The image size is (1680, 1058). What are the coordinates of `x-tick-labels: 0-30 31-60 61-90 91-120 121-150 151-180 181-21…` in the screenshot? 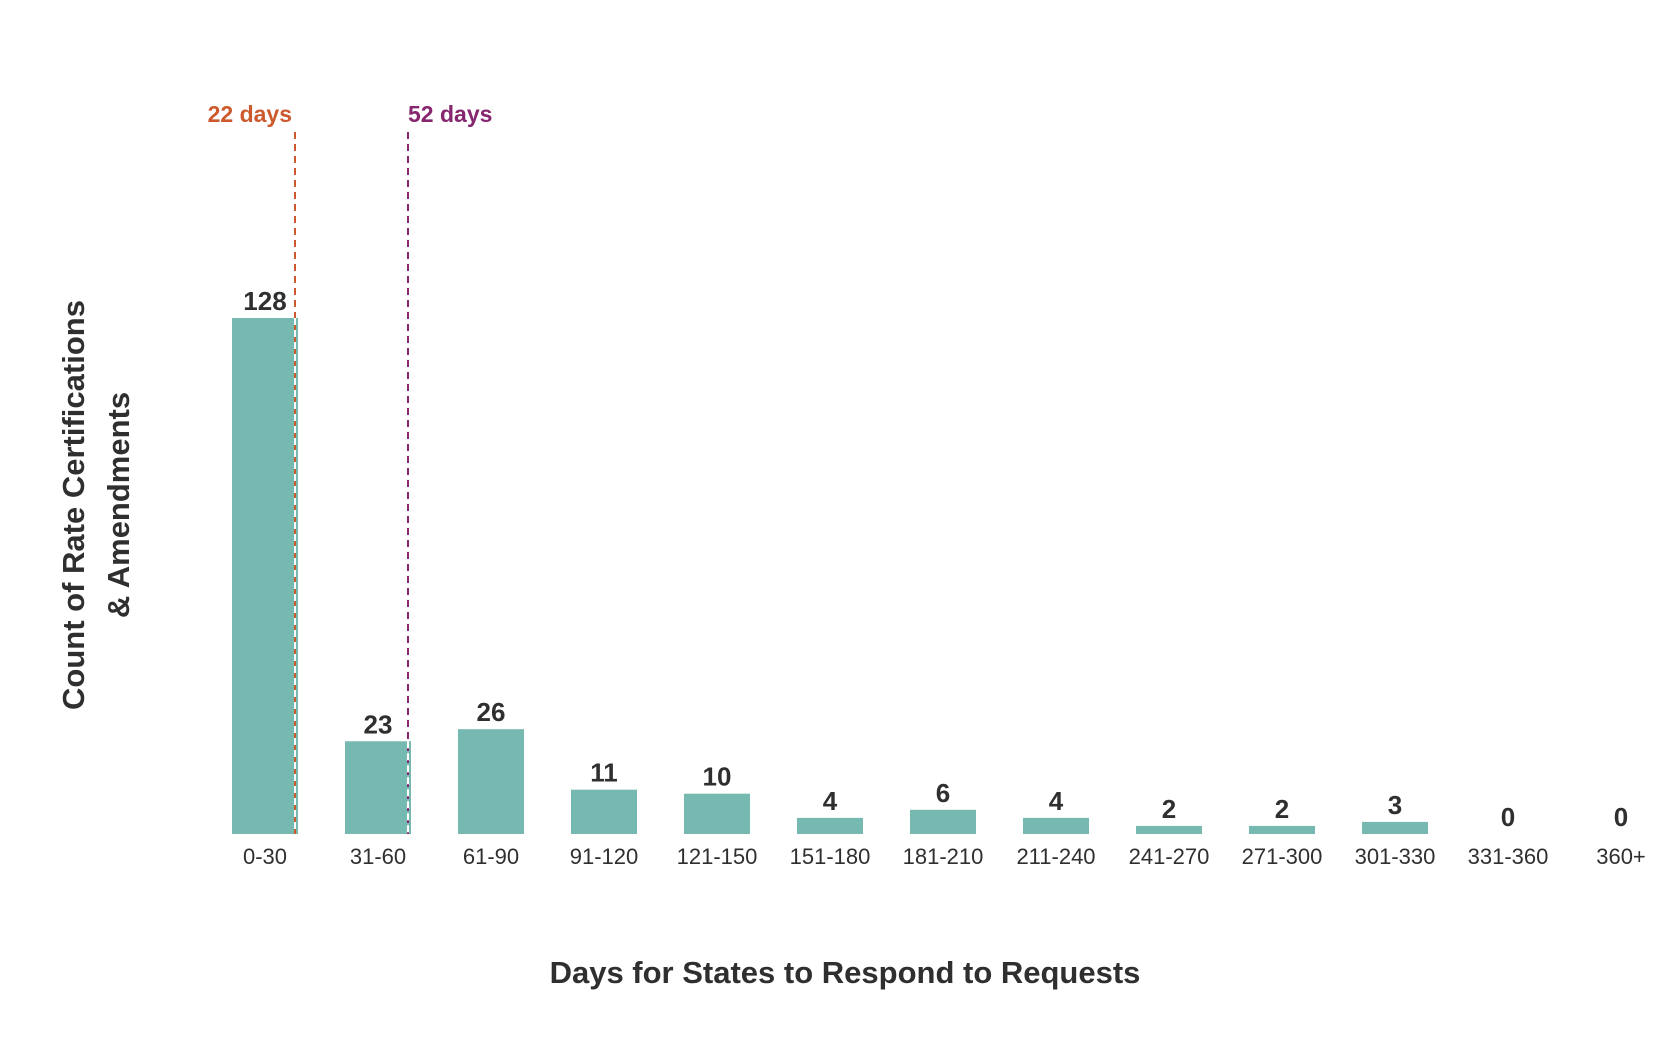 It's located at (944, 856).